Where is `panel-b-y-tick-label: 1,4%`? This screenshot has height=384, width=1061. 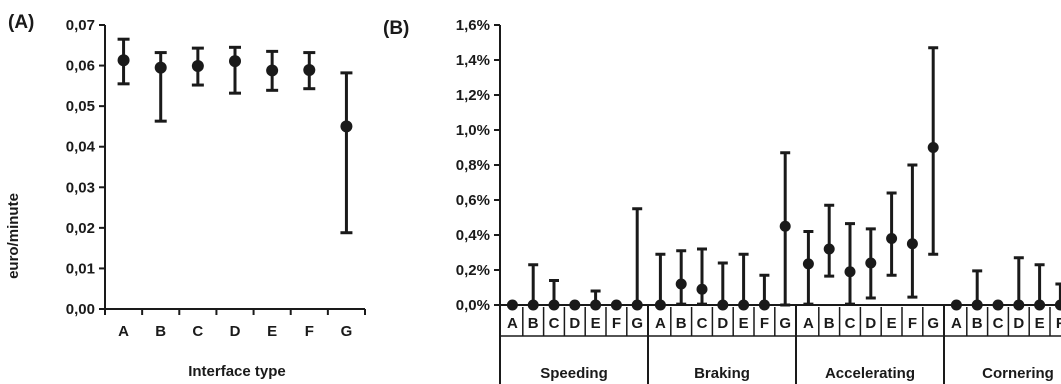 panel-b-y-tick-label: 1,4% is located at coordinates (473, 60).